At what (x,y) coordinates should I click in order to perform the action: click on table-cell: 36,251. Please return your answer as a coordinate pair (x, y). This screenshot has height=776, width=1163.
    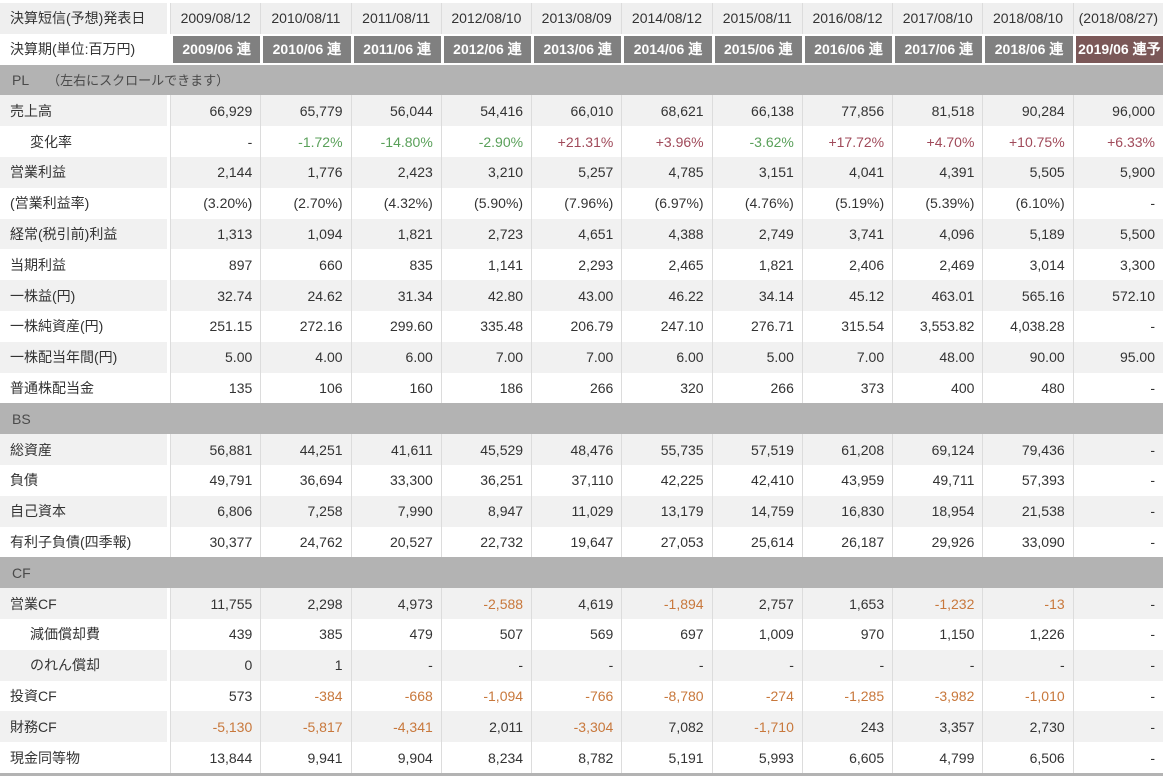
    Looking at the image, I should click on (486, 480).